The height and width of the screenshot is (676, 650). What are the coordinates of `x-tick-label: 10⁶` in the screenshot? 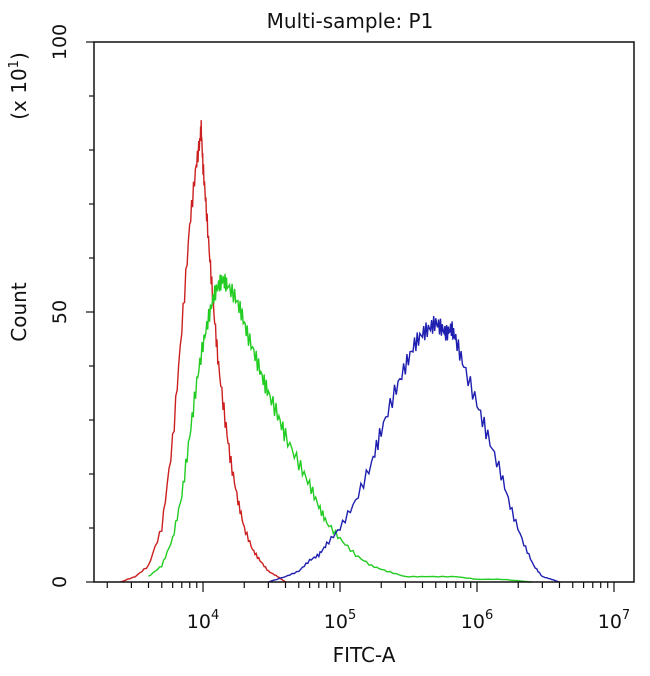 It's located at (477, 620).